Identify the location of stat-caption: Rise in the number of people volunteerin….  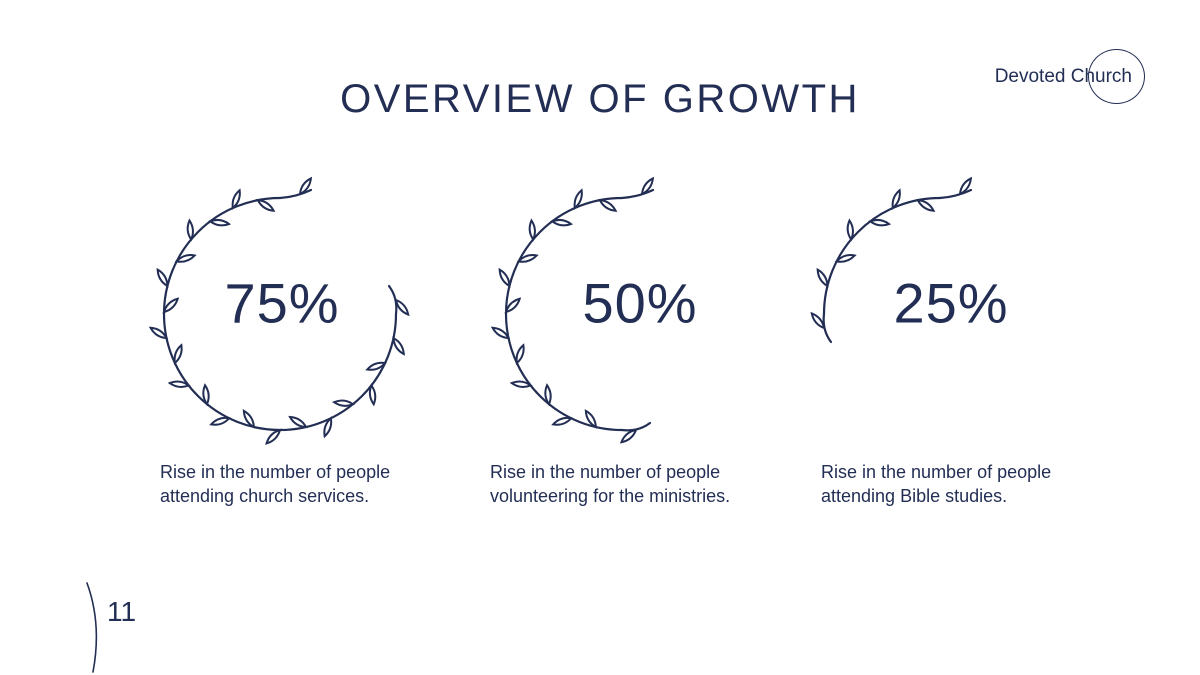
(610, 484).